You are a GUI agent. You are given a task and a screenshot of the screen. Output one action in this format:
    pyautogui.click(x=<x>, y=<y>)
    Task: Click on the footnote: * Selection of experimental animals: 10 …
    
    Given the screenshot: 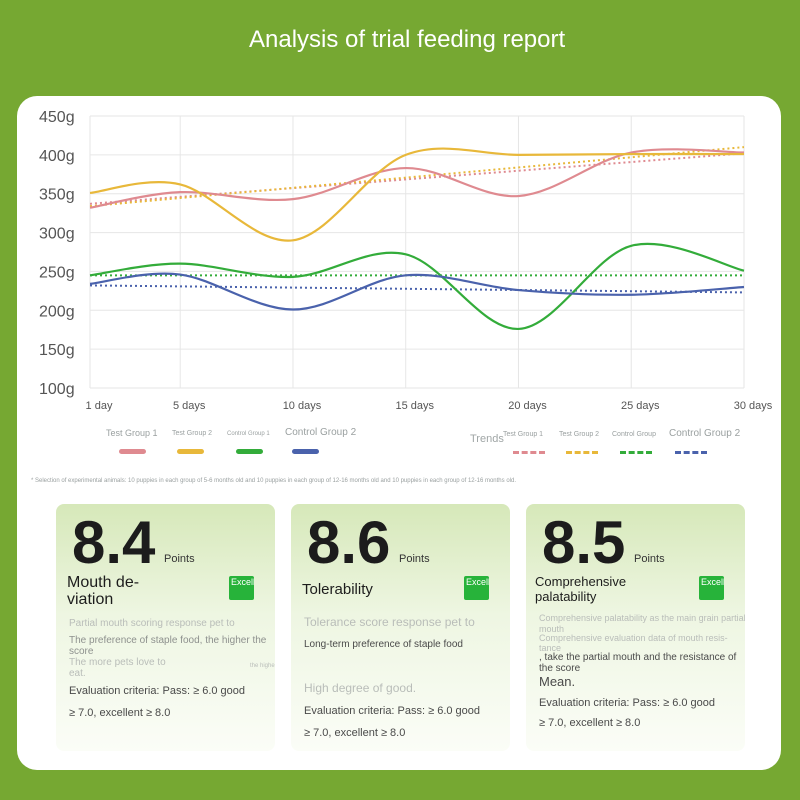 What is the action you would take?
    pyautogui.click(x=273, y=481)
    